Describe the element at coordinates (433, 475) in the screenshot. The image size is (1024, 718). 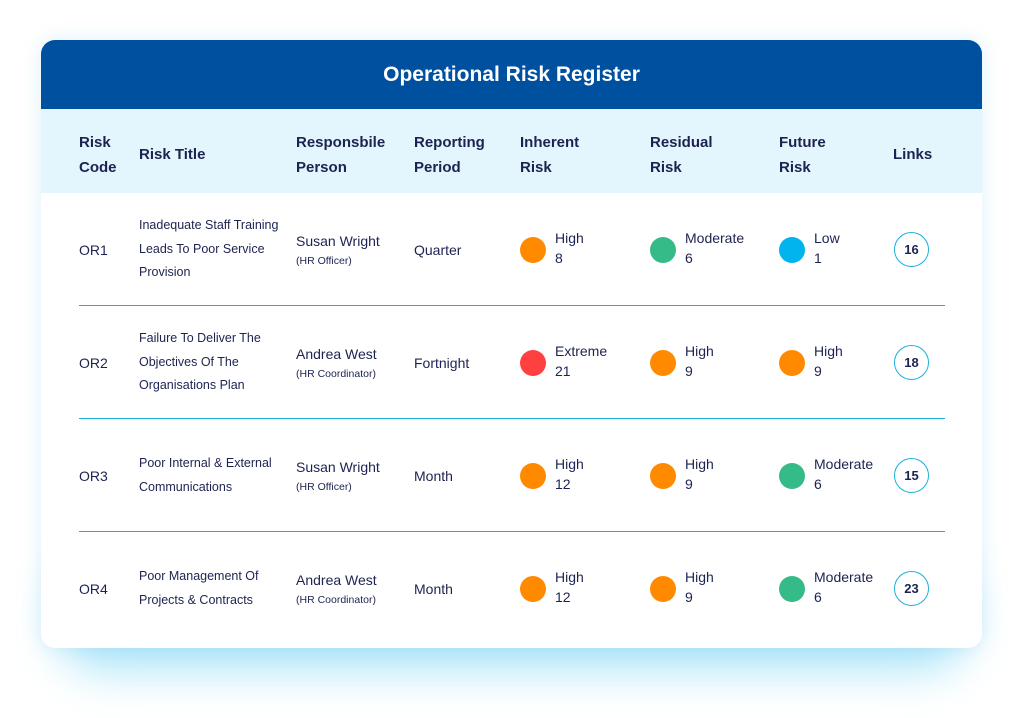
I see `reporting-period: Month` at that location.